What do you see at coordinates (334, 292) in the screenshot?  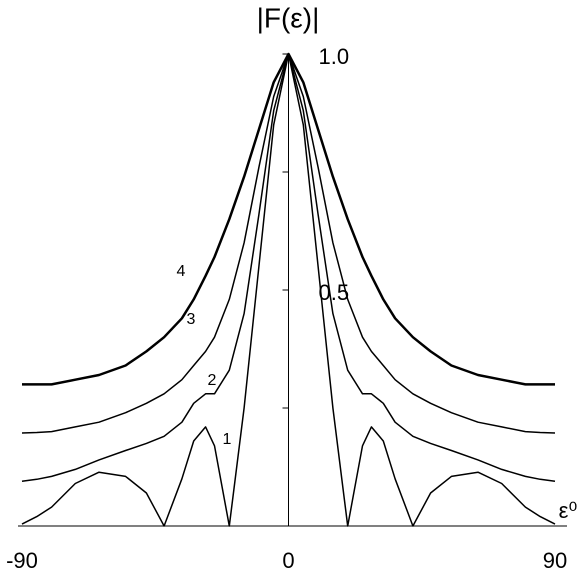 I see `y-tick-label: 0.5` at bounding box center [334, 292].